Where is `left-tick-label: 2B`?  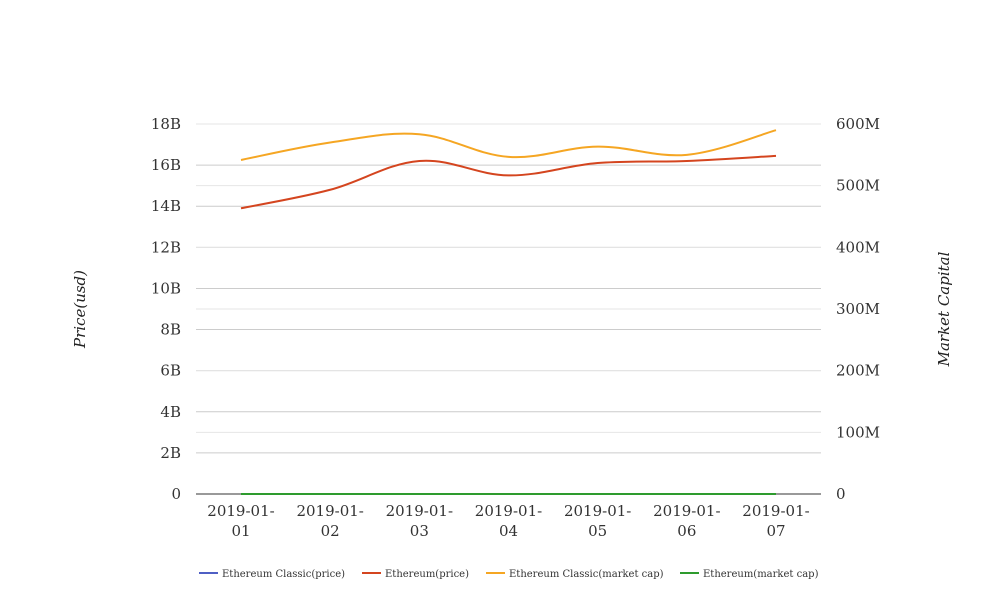 left-tick-label: 2B is located at coordinates (170, 453).